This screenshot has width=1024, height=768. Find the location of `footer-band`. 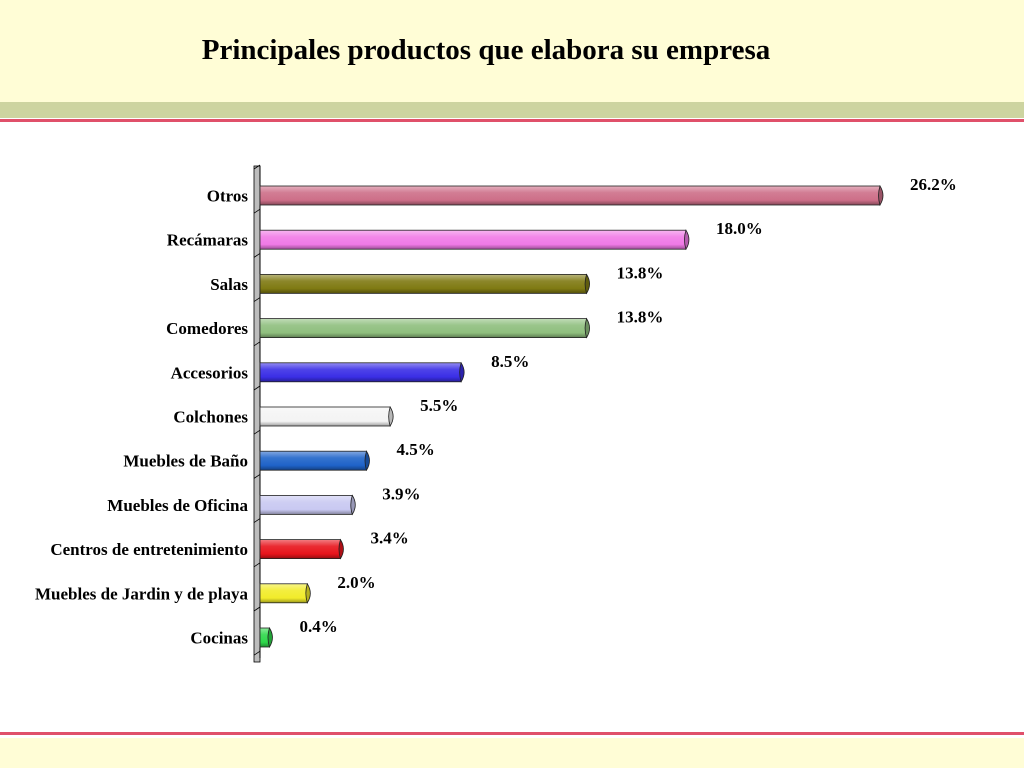

footer-band is located at coordinates (512, 753).